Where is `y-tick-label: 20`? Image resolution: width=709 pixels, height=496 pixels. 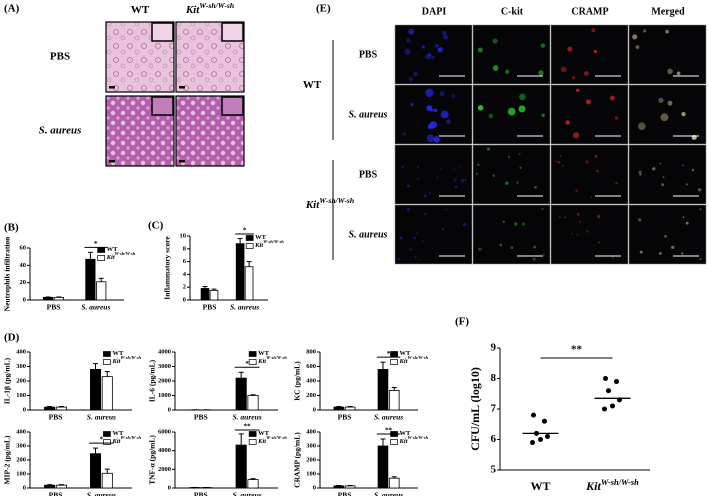 y-tick-label: 20 is located at coordinates (23, 282).